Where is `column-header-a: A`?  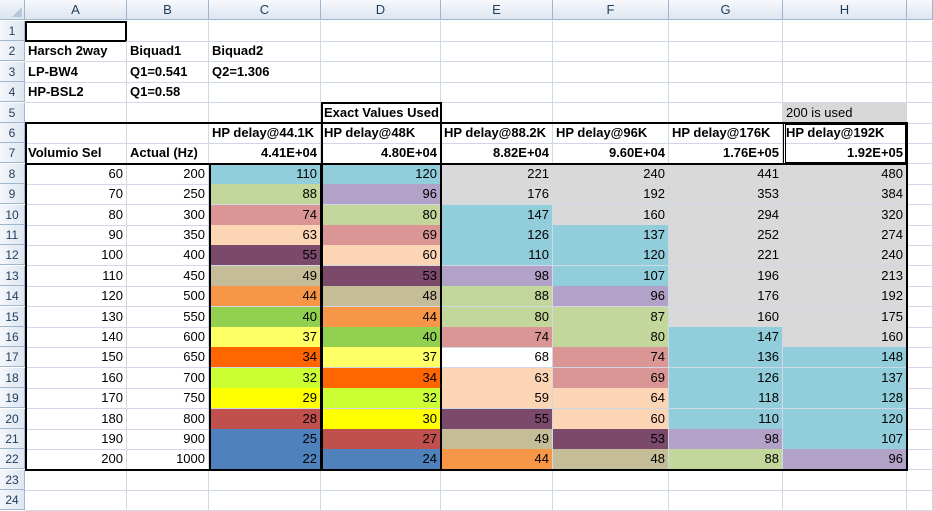 column-header-a: A is located at coordinates (76, 10).